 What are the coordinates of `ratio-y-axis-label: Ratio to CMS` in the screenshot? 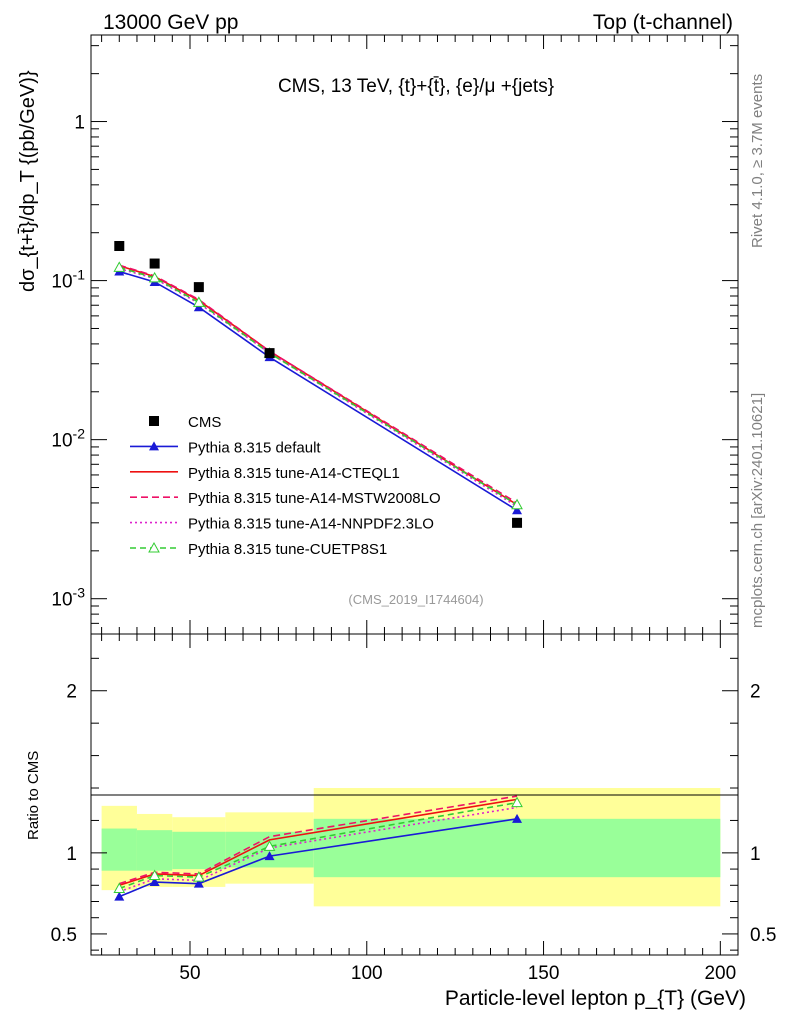 It's located at (33, 795).